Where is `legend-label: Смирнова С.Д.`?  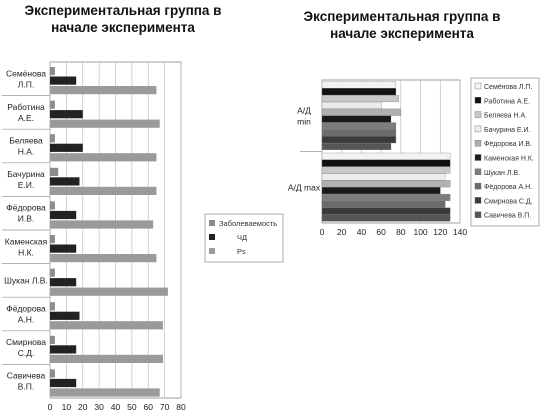
legend-label: Смирнова С.Д. is located at coordinates (508, 201).